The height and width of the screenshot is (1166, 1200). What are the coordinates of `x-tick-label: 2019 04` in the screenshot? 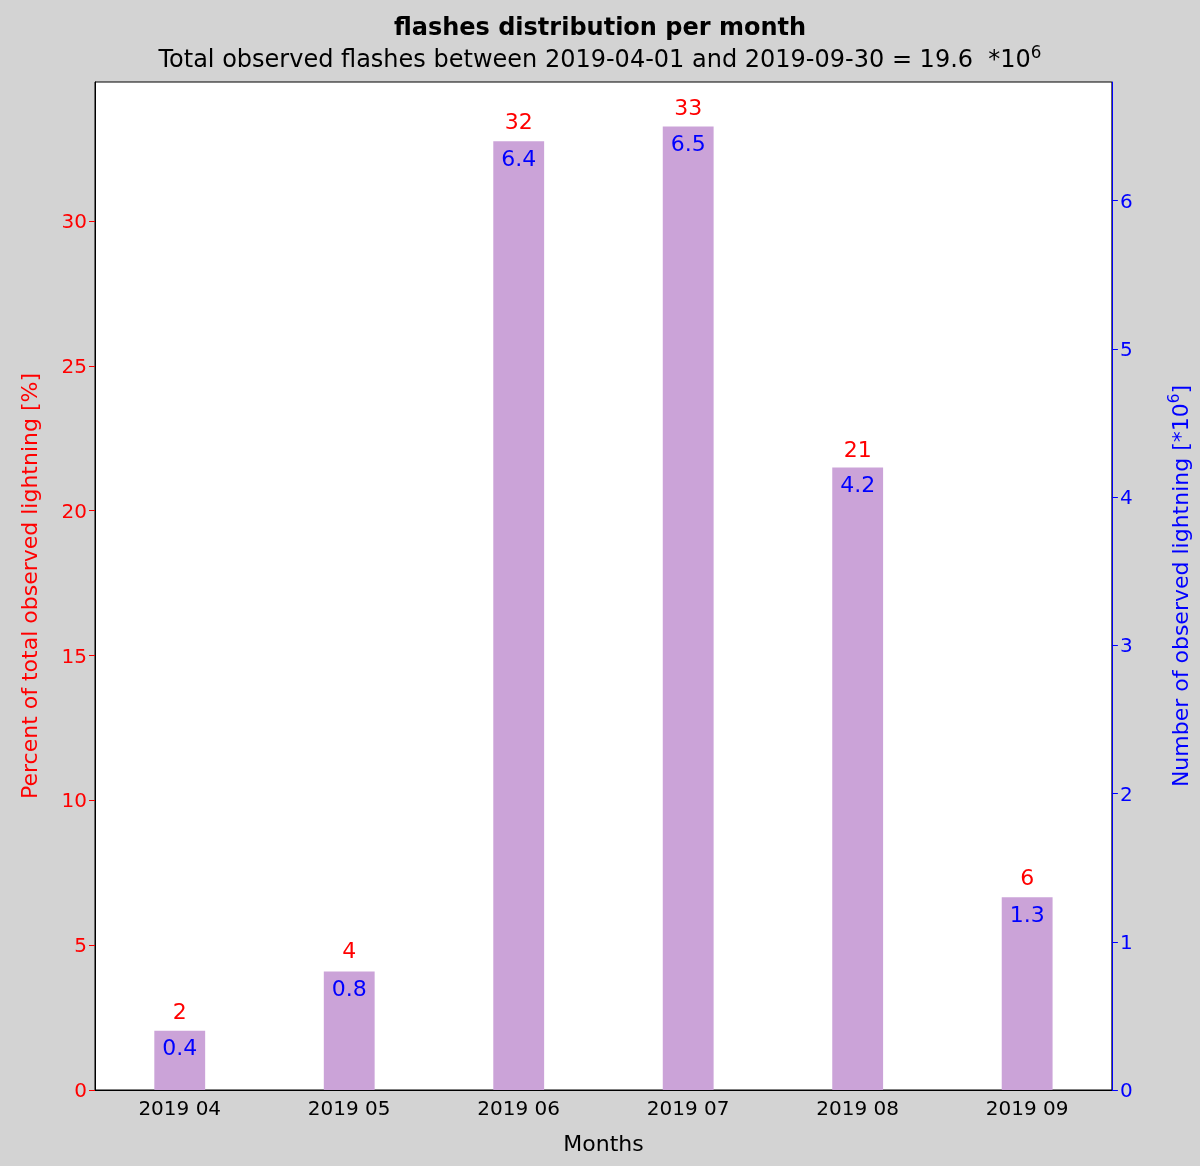 It's located at (180, 1108).